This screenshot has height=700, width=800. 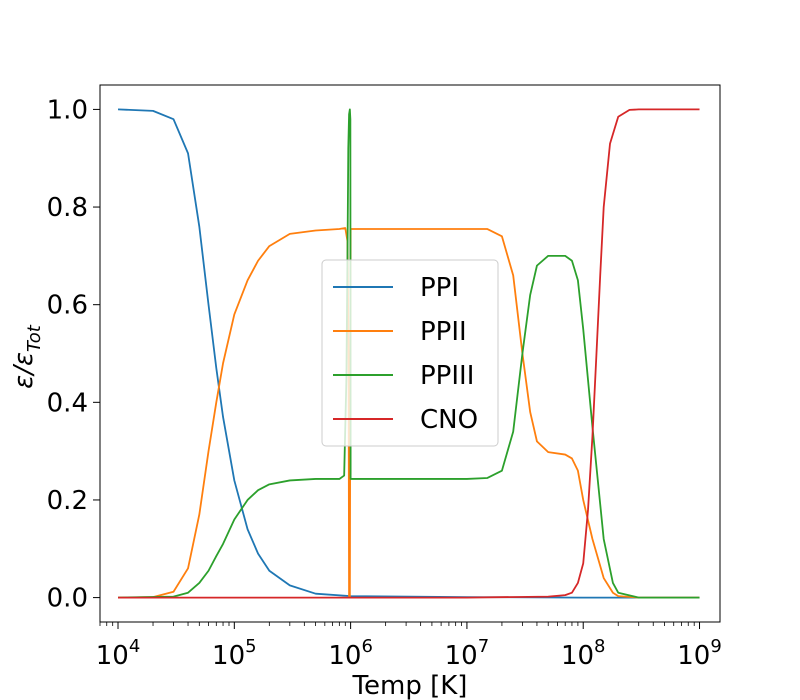 I want to click on x-tick-exponent: 4, so click(x=134, y=646).